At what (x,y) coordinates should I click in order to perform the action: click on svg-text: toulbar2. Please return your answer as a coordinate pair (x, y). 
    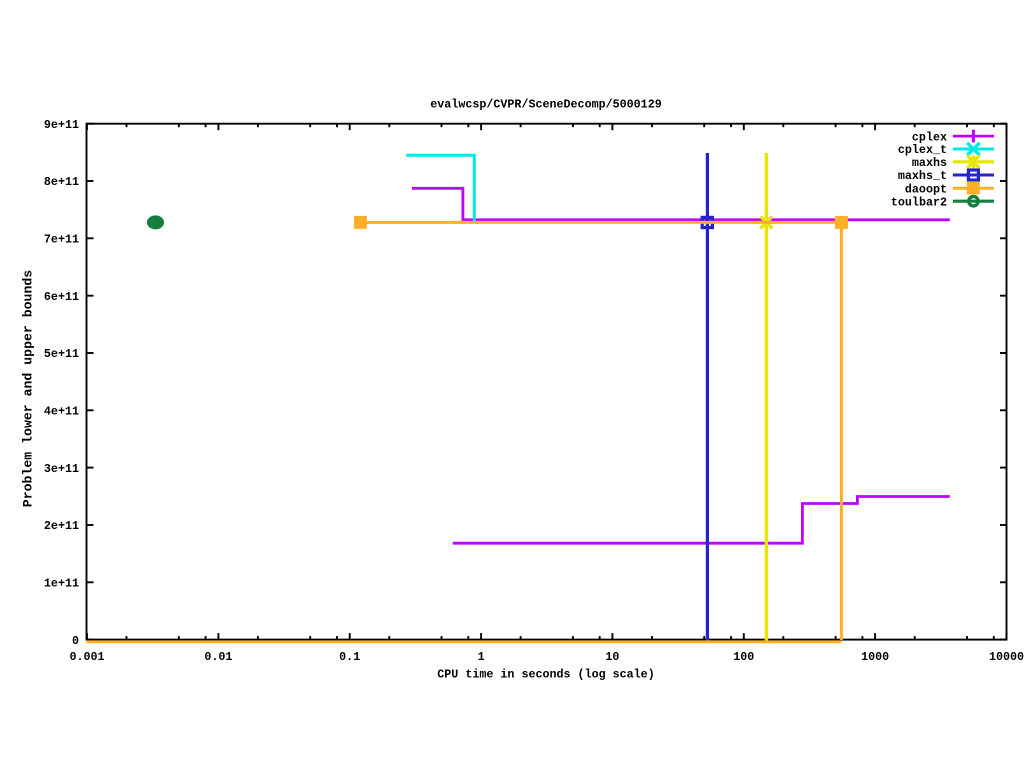
    Looking at the image, I should click on (919, 202).